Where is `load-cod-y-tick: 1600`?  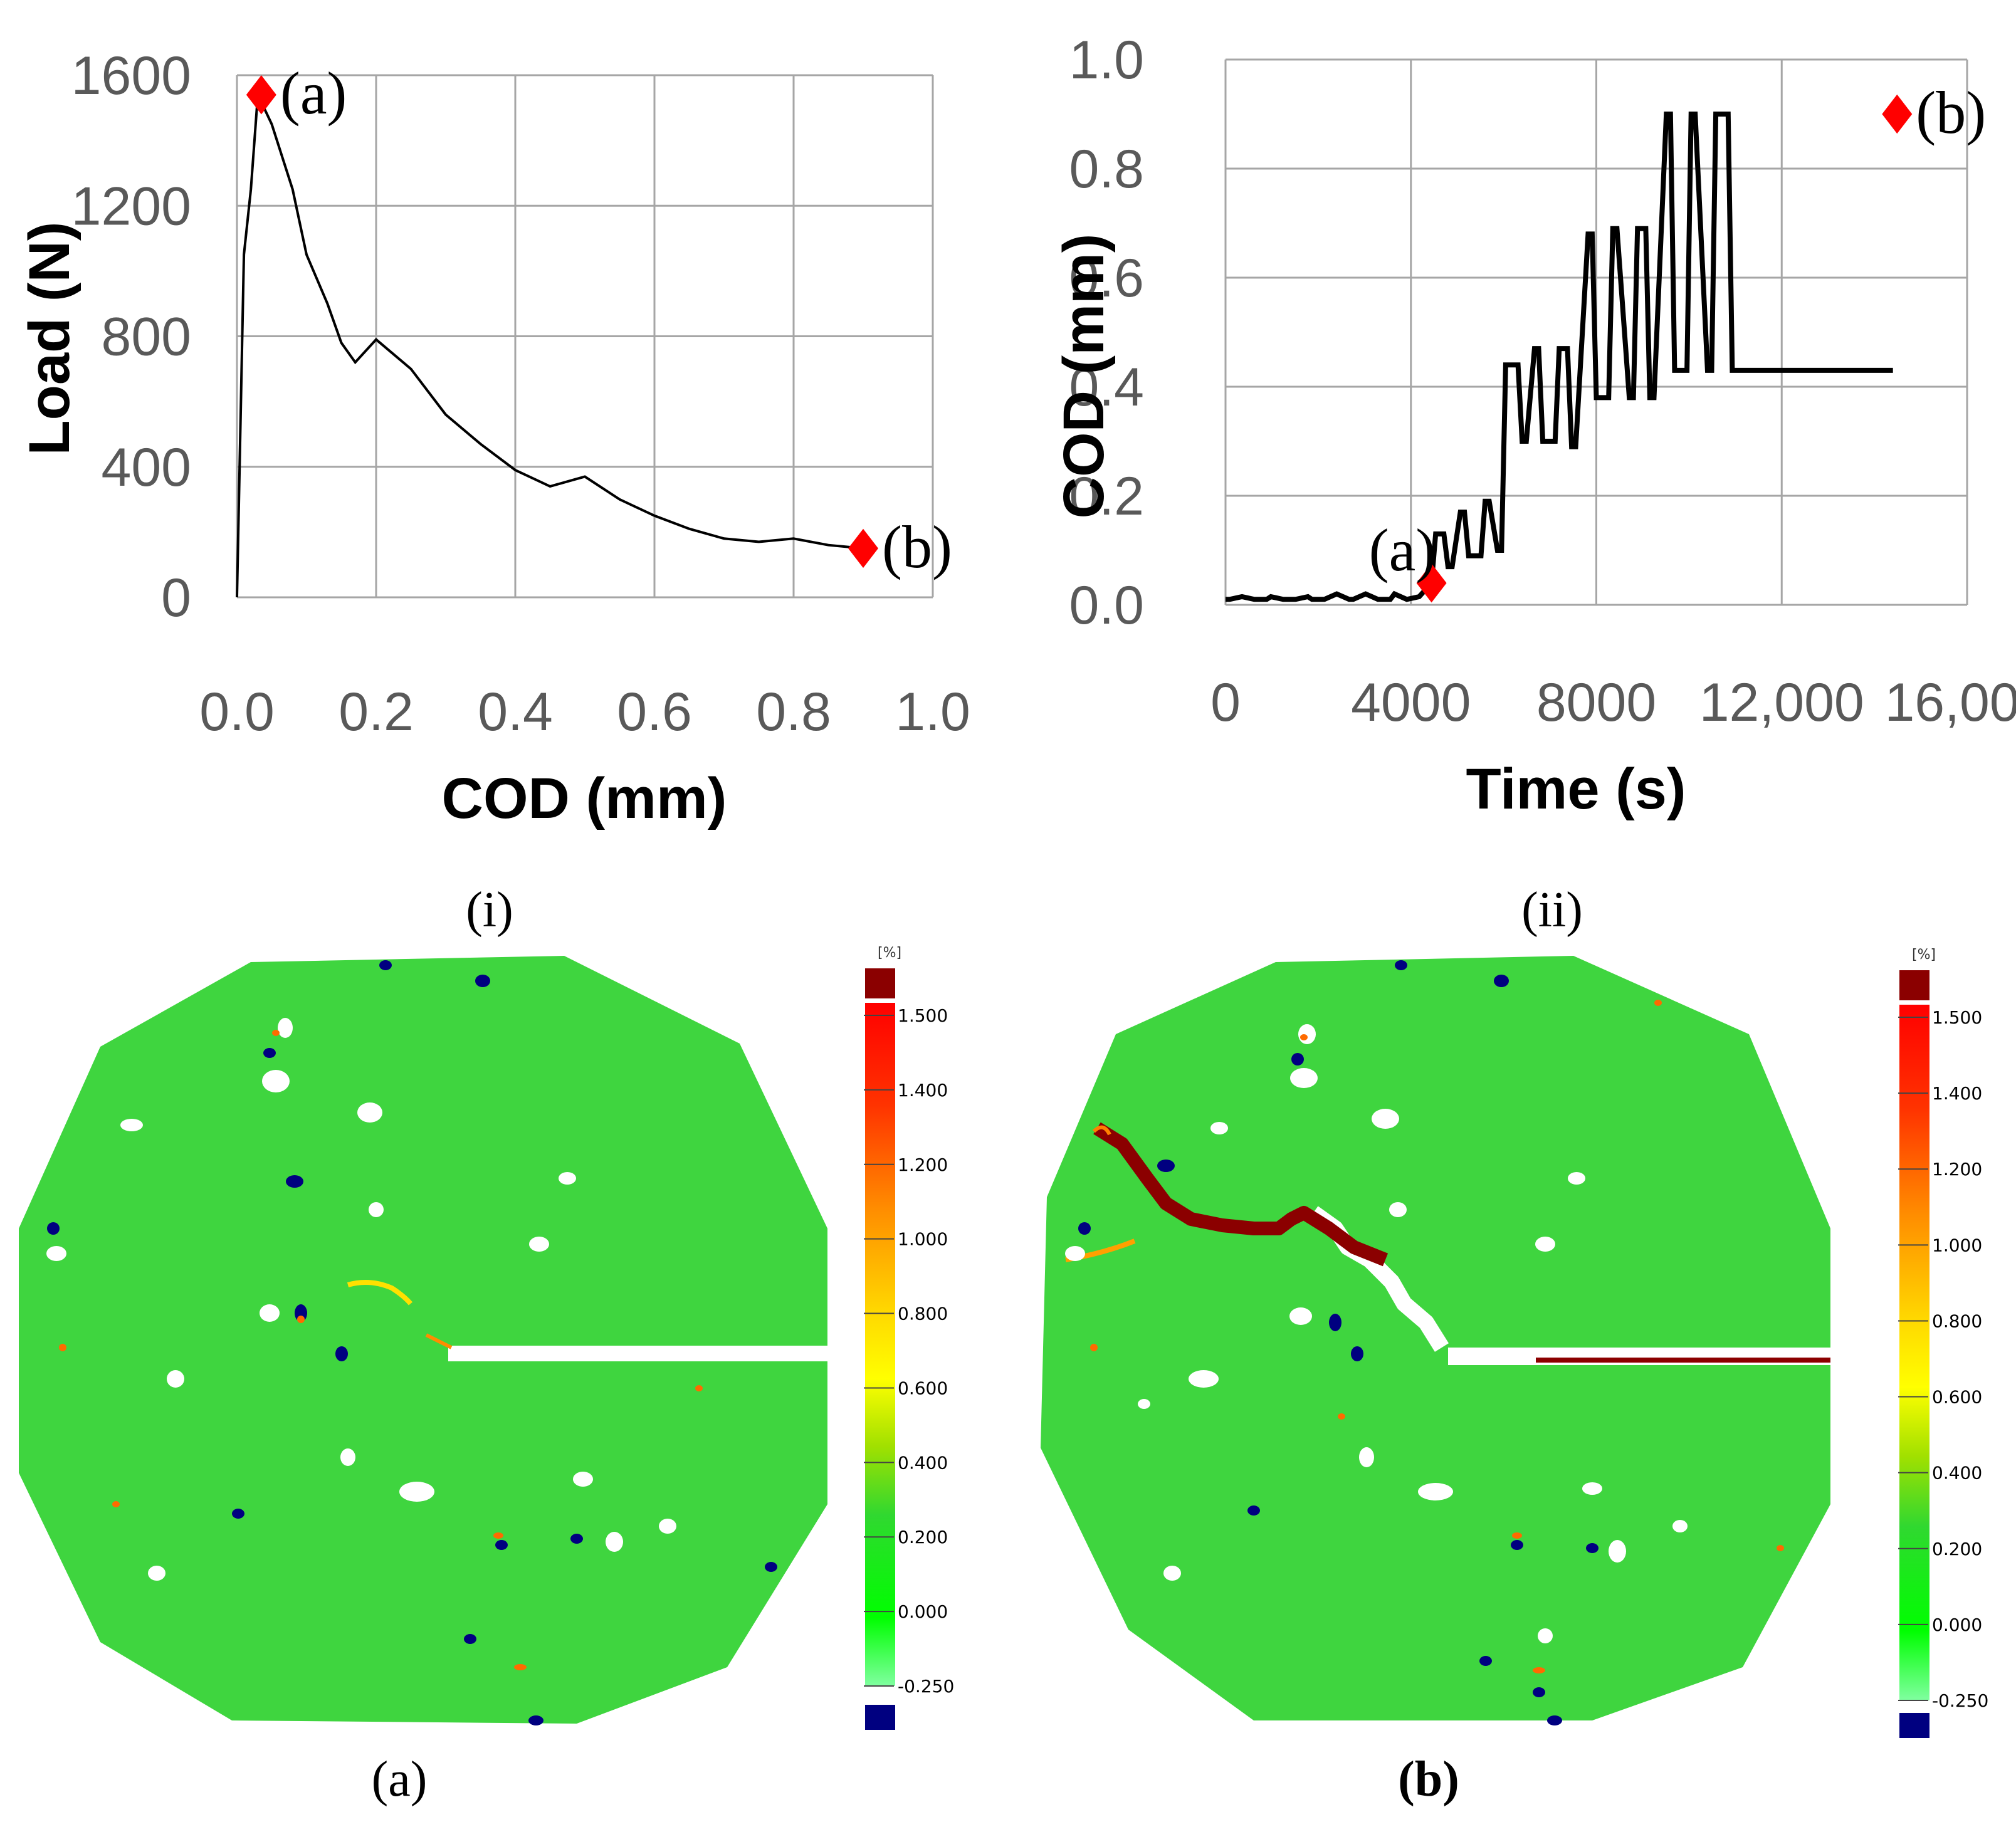 load-cod-y-tick: 1600 is located at coordinates (131, 76).